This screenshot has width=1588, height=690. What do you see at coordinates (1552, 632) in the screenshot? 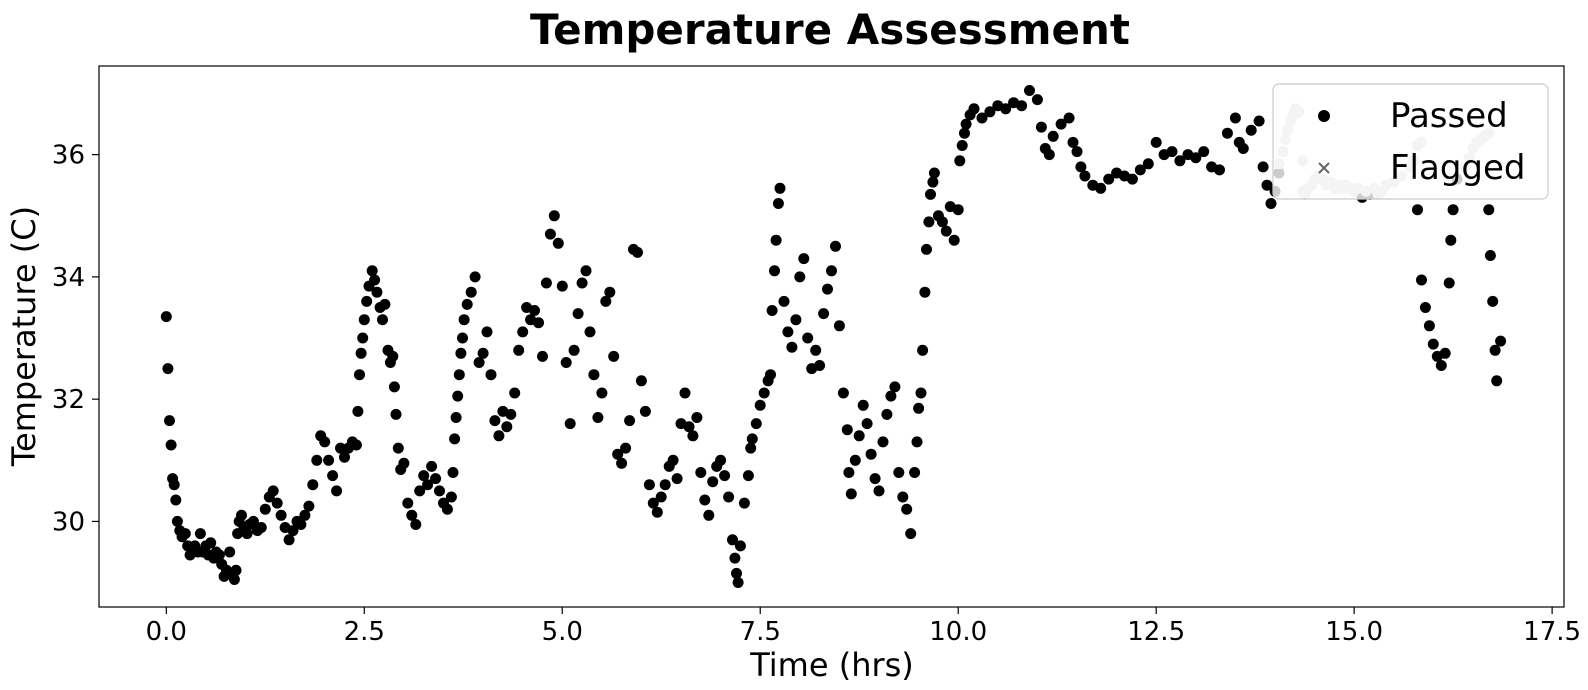
I see `x-tick-label: 17.5` at bounding box center [1552, 632].